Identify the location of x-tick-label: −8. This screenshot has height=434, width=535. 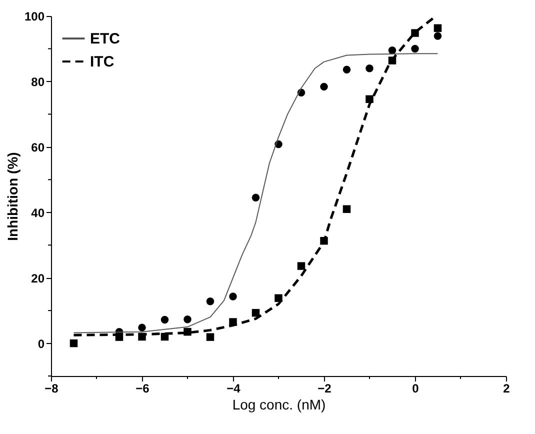
(51, 389).